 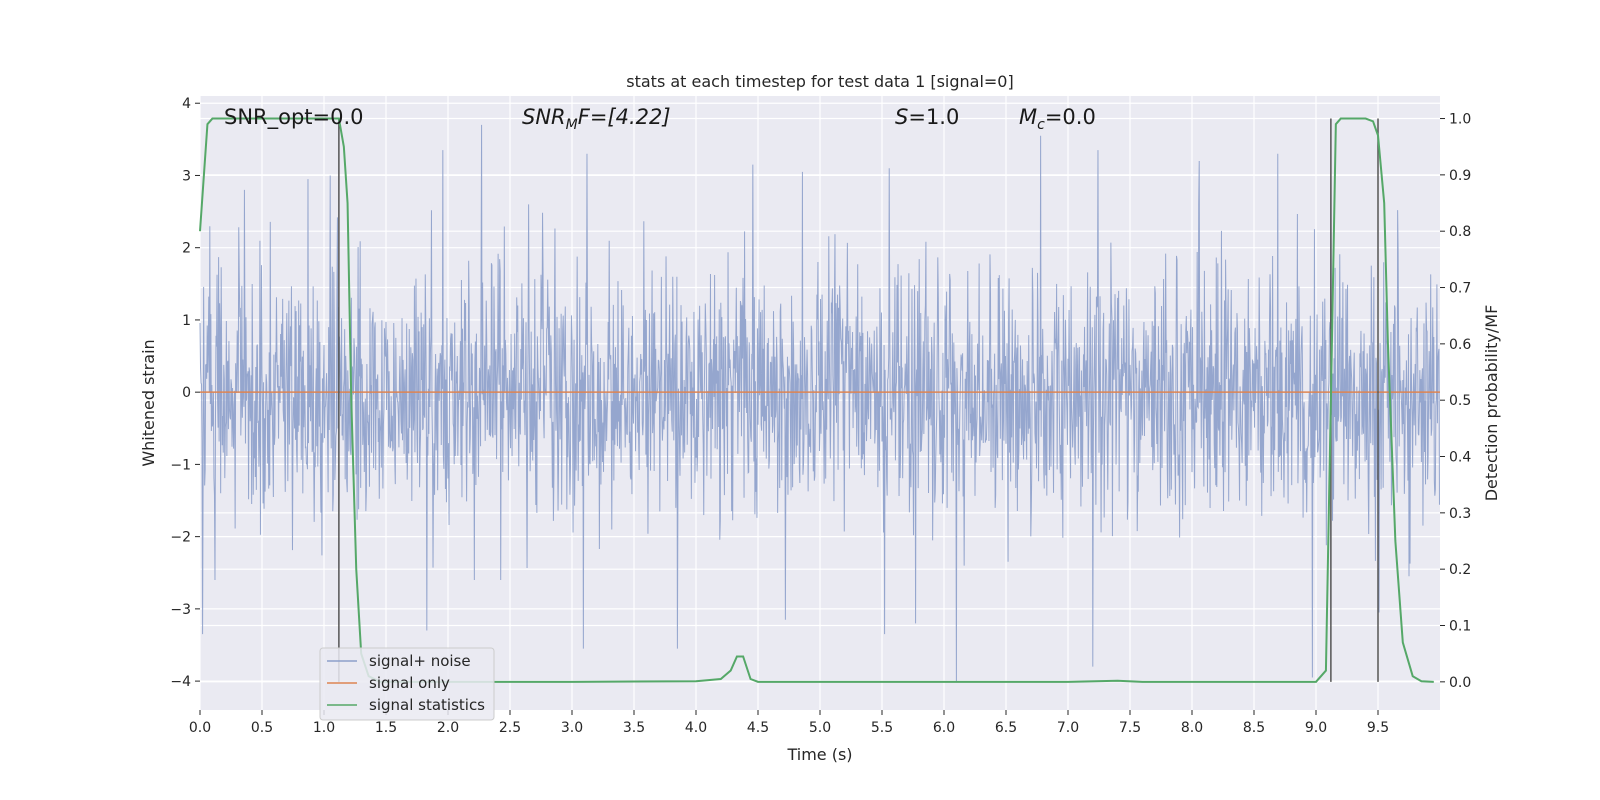 What do you see at coordinates (624, 117) in the screenshot?
I see `snr-mf-value: F=[4.22]` at bounding box center [624, 117].